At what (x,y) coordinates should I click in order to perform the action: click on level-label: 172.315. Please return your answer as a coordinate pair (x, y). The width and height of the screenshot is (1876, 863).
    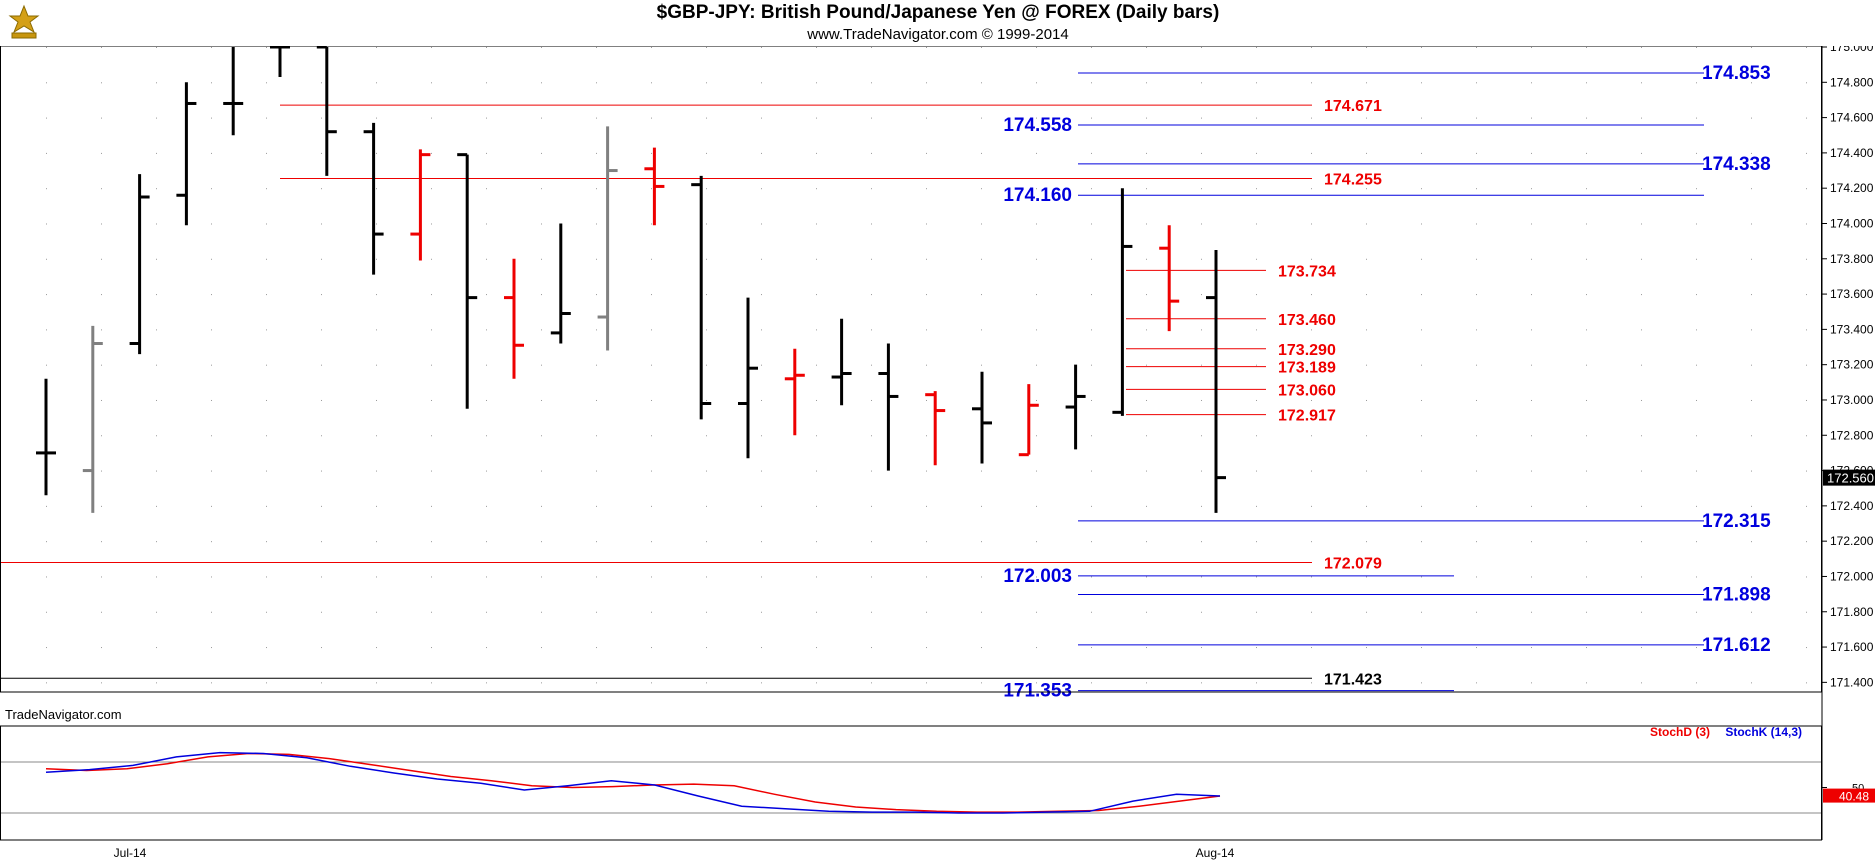
    Looking at the image, I should click on (1736, 521).